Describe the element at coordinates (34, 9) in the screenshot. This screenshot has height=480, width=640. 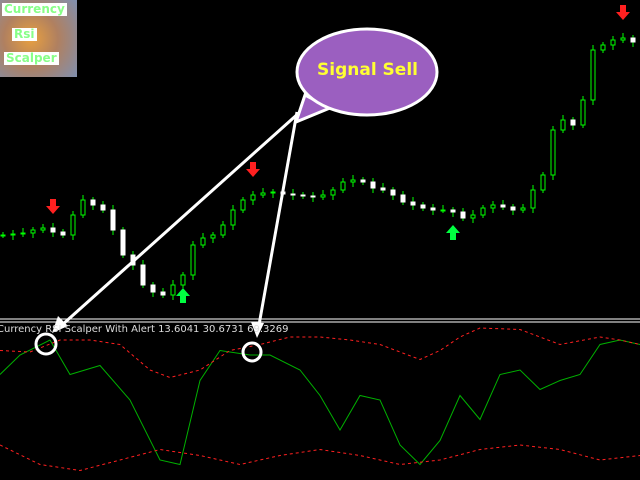
I see `logo-text-1: Currency` at that location.